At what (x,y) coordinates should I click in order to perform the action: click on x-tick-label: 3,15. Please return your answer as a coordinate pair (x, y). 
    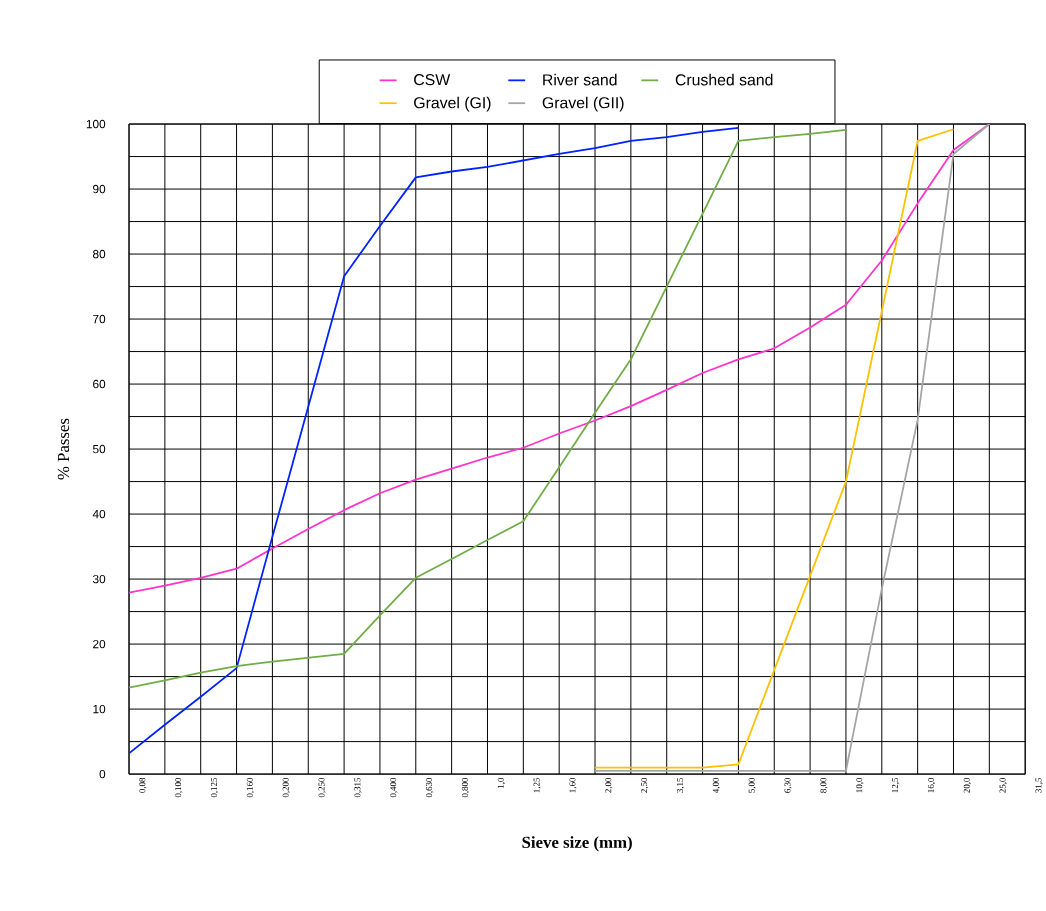
    Looking at the image, I should click on (680, 785).